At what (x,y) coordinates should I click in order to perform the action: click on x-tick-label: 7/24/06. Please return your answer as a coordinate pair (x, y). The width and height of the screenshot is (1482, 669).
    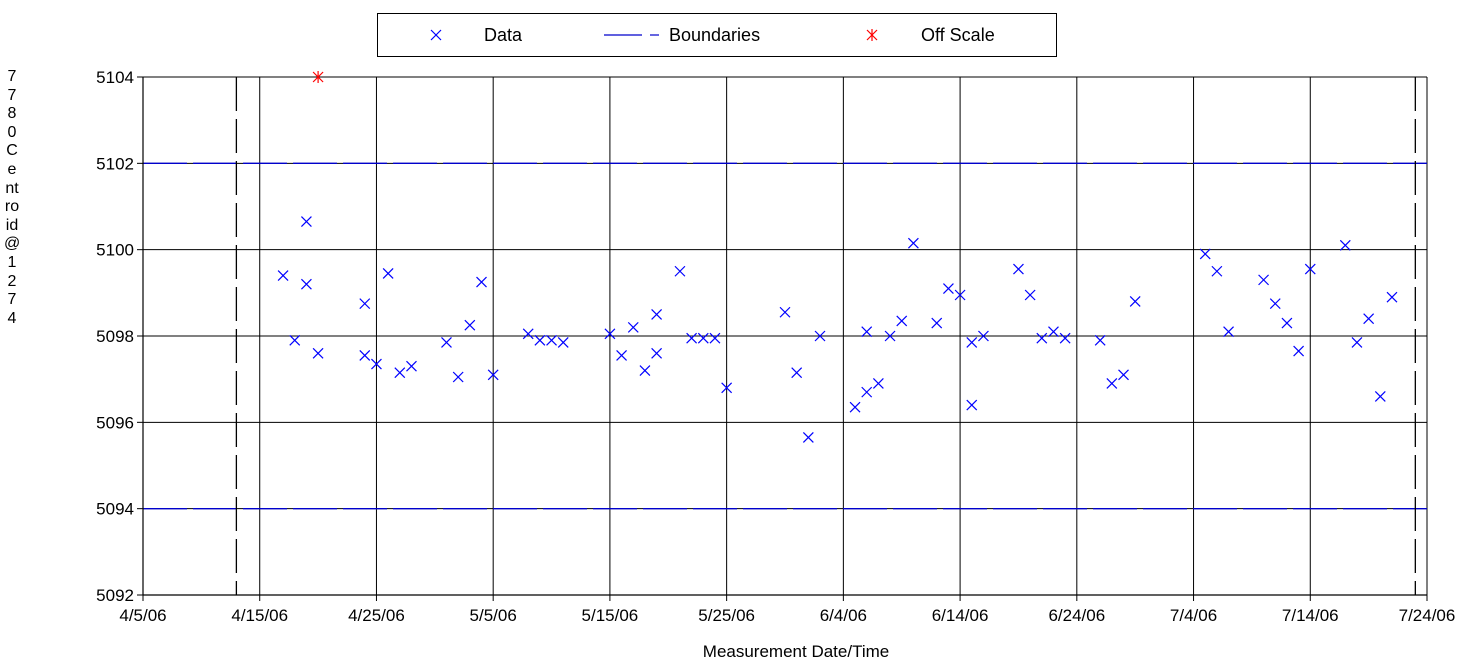
    Looking at the image, I should click on (1427, 615).